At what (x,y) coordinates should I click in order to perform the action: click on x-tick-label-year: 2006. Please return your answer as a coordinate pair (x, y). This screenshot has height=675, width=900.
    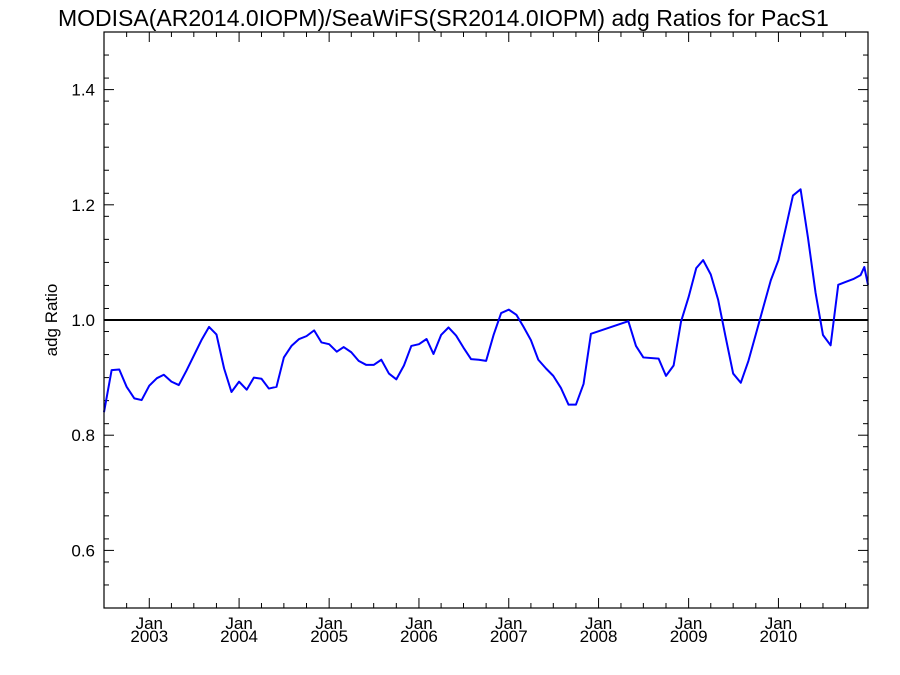
    Looking at the image, I should click on (419, 636).